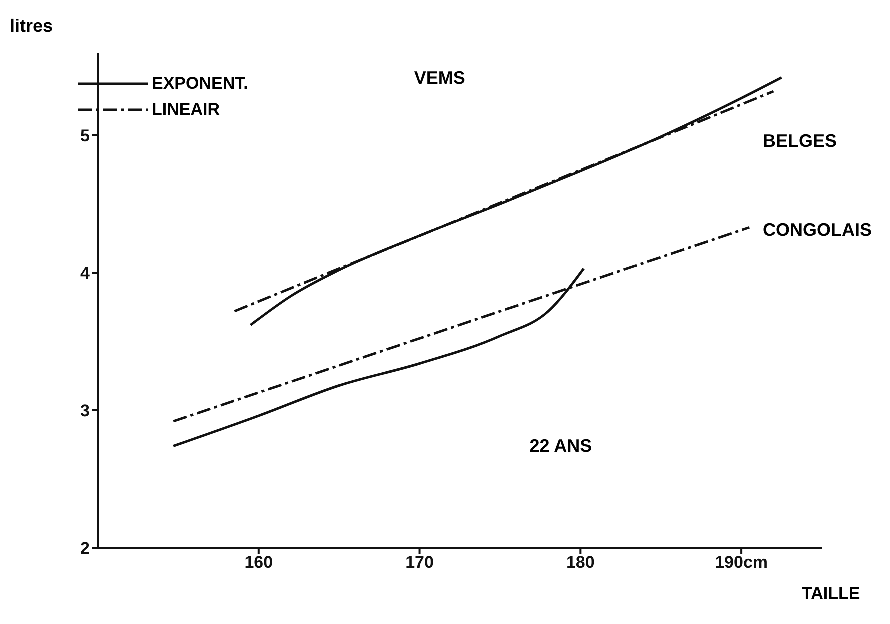  What do you see at coordinates (420, 562) in the screenshot?
I see `x-tick-label: 170` at bounding box center [420, 562].